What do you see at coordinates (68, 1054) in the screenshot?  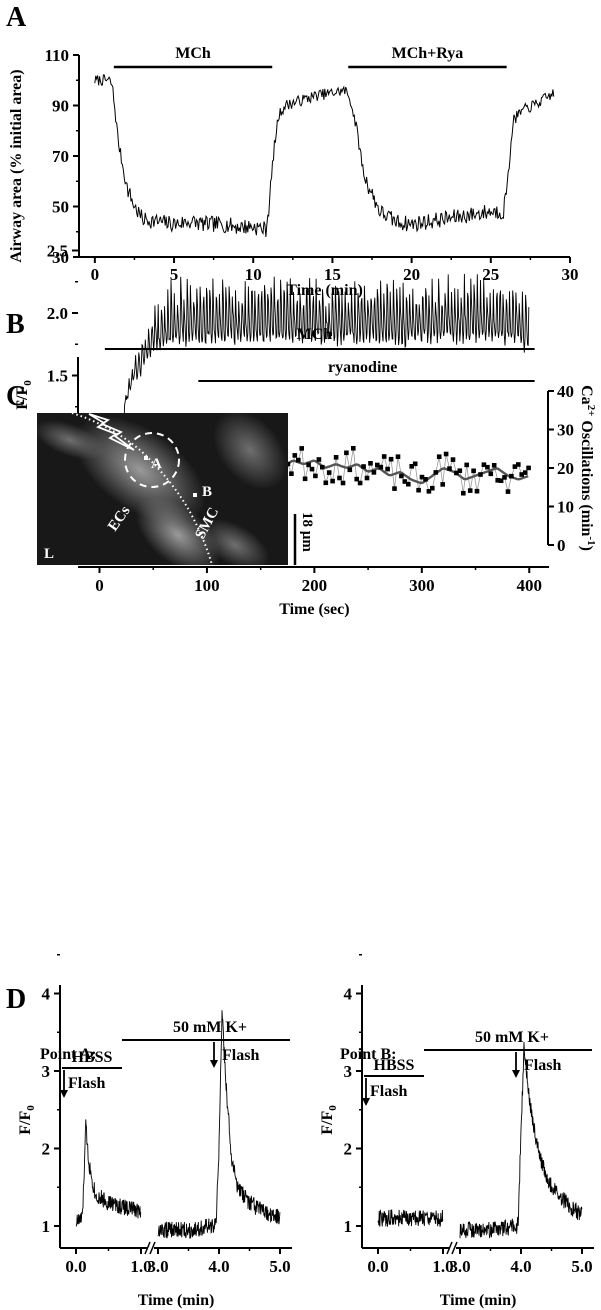 I see `subplot-title: Point A:` at bounding box center [68, 1054].